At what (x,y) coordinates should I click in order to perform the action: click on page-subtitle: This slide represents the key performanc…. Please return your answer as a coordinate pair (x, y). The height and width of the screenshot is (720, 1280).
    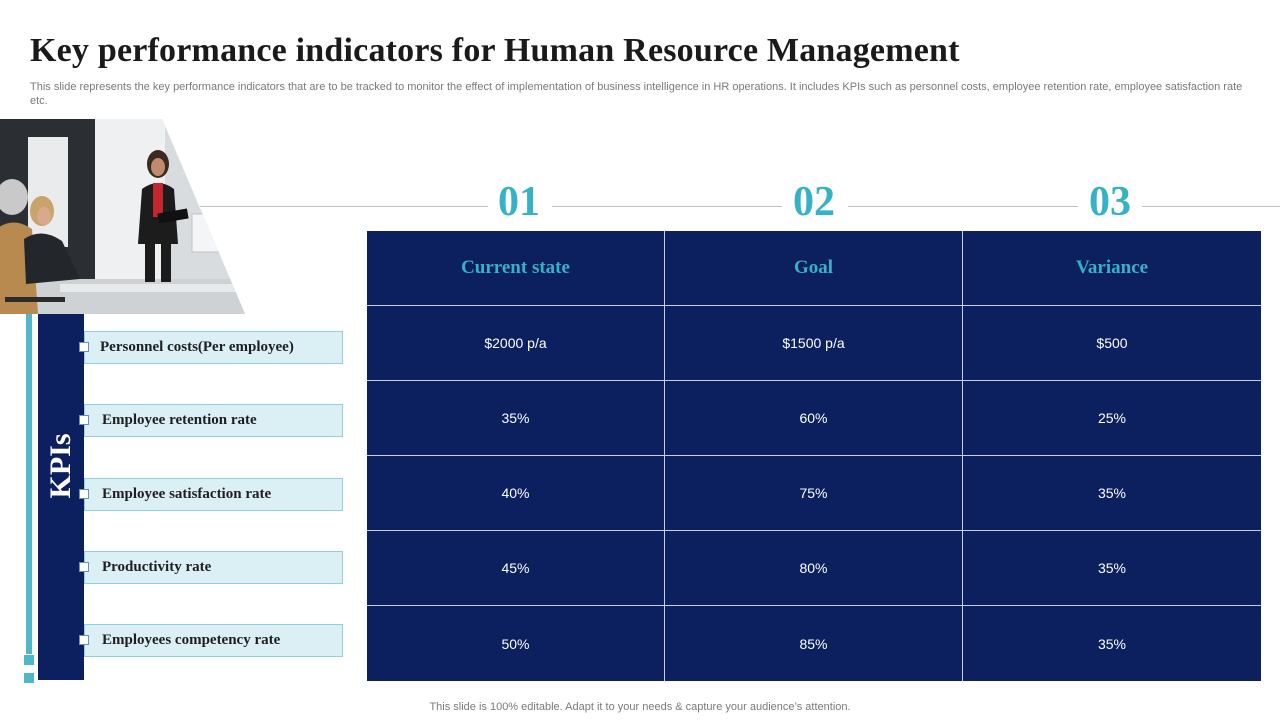
    Looking at the image, I should click on (636, 94).